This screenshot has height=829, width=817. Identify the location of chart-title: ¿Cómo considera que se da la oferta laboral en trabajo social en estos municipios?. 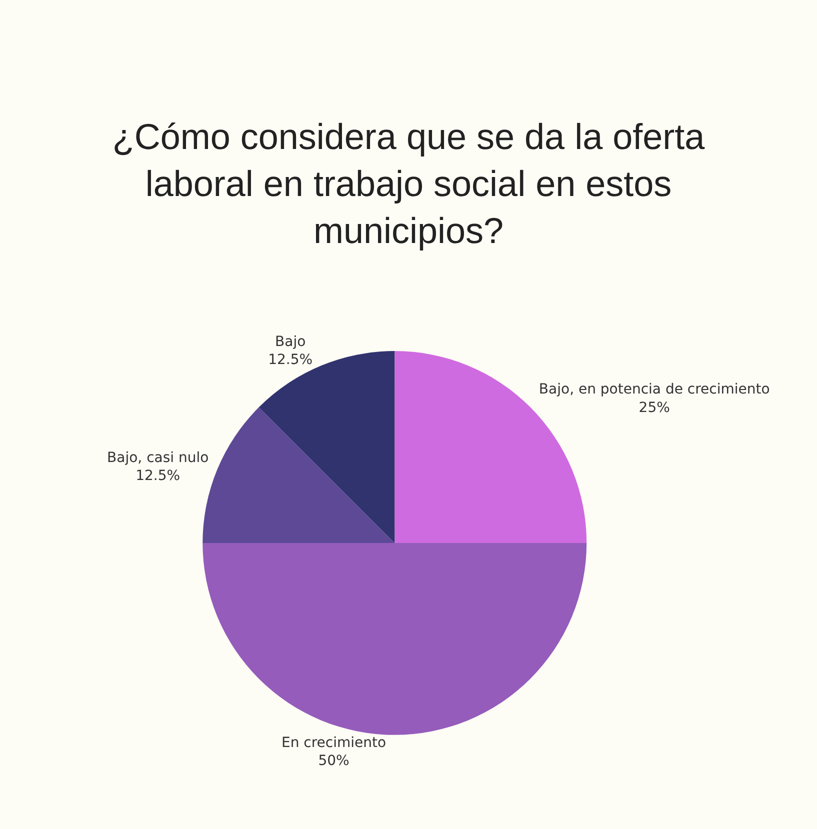
(409, 183).